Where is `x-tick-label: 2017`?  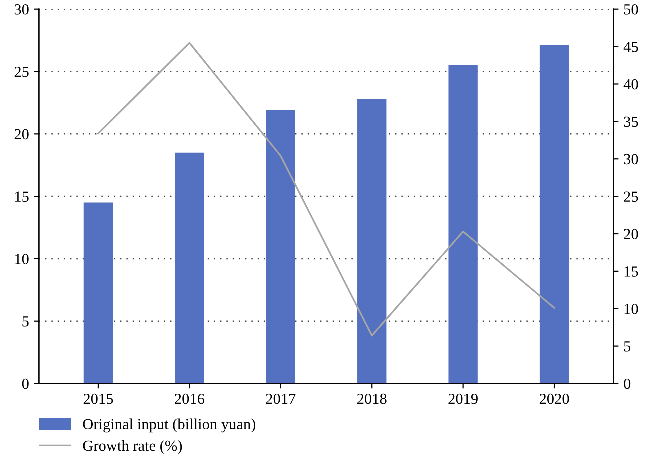 x-tick-label: 2017 is located at coordinates (281, 399).